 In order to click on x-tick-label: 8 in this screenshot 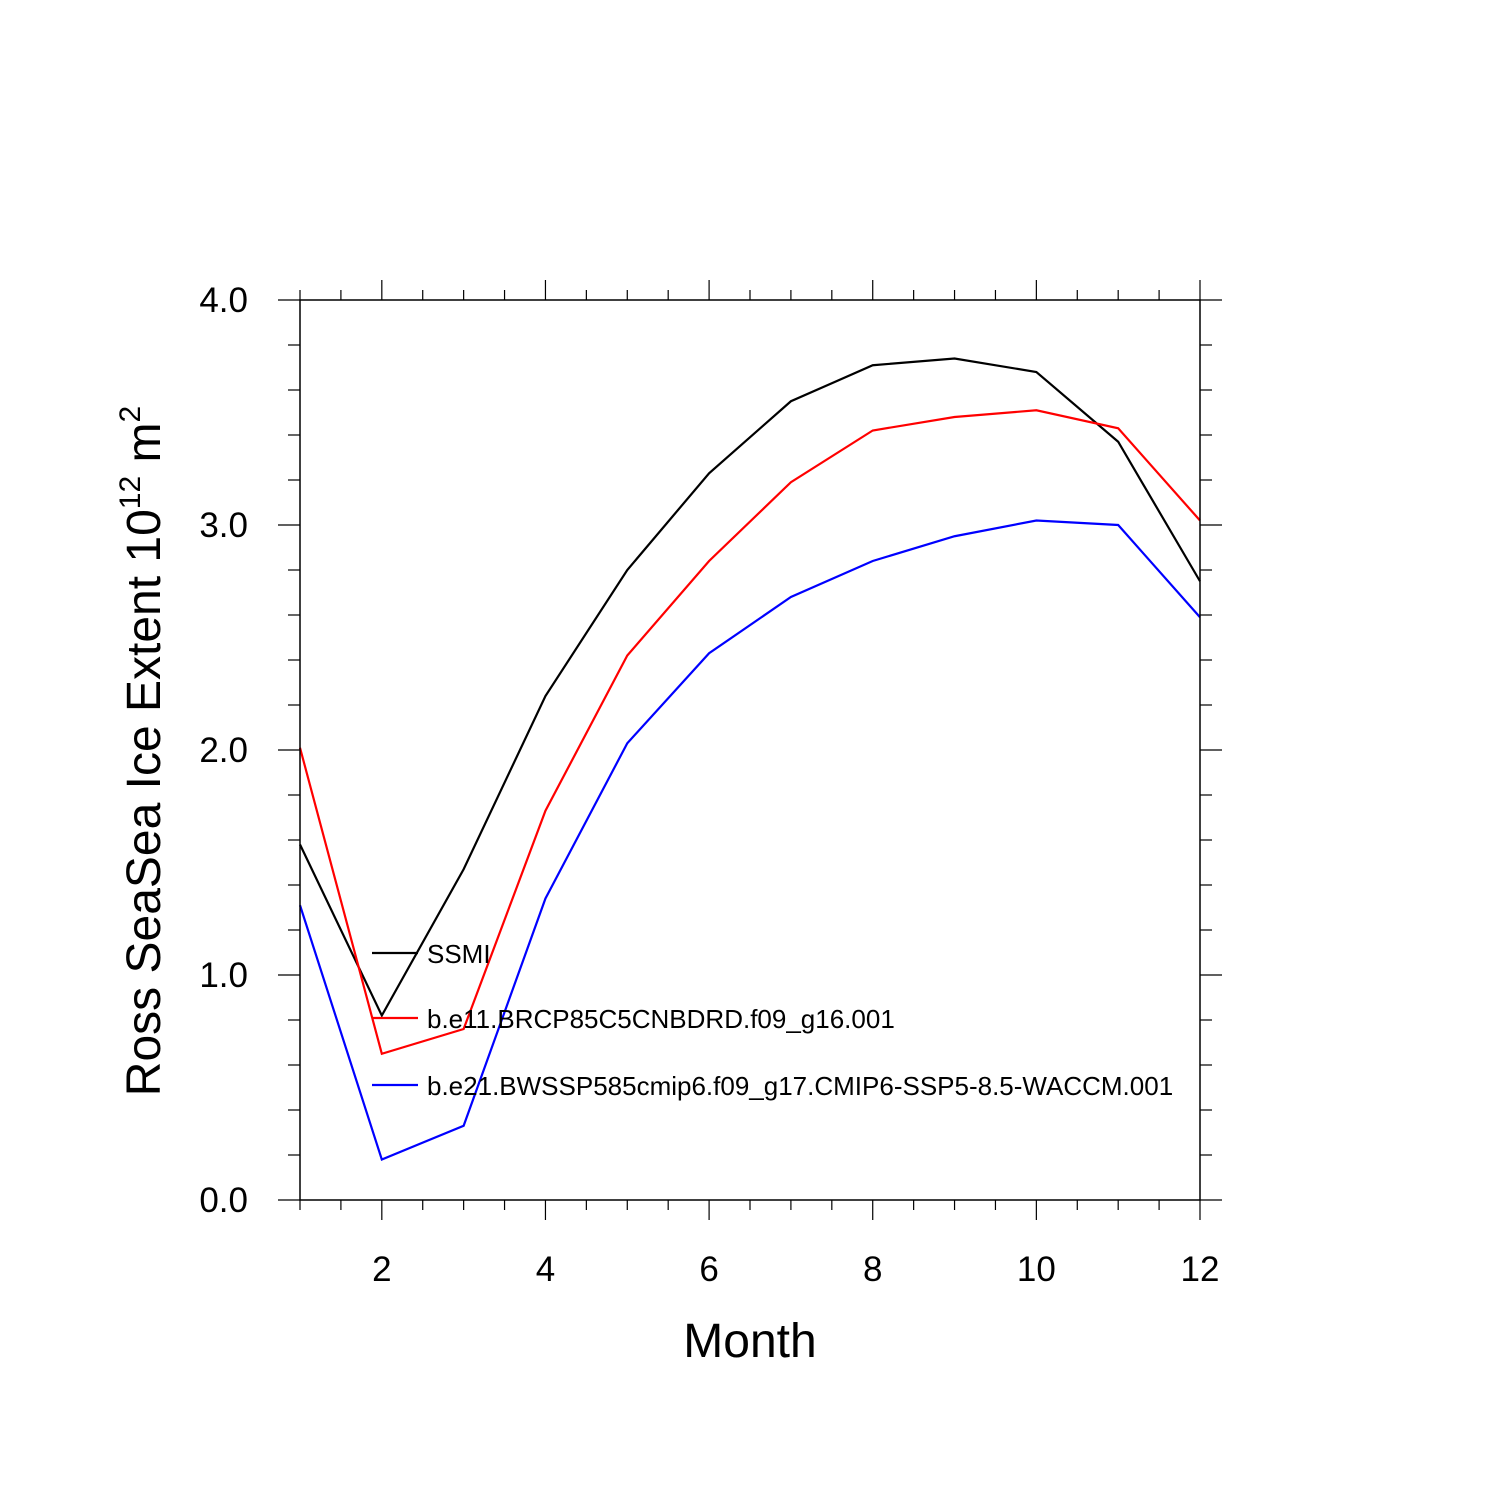, I will do `click(872, 1269)`.